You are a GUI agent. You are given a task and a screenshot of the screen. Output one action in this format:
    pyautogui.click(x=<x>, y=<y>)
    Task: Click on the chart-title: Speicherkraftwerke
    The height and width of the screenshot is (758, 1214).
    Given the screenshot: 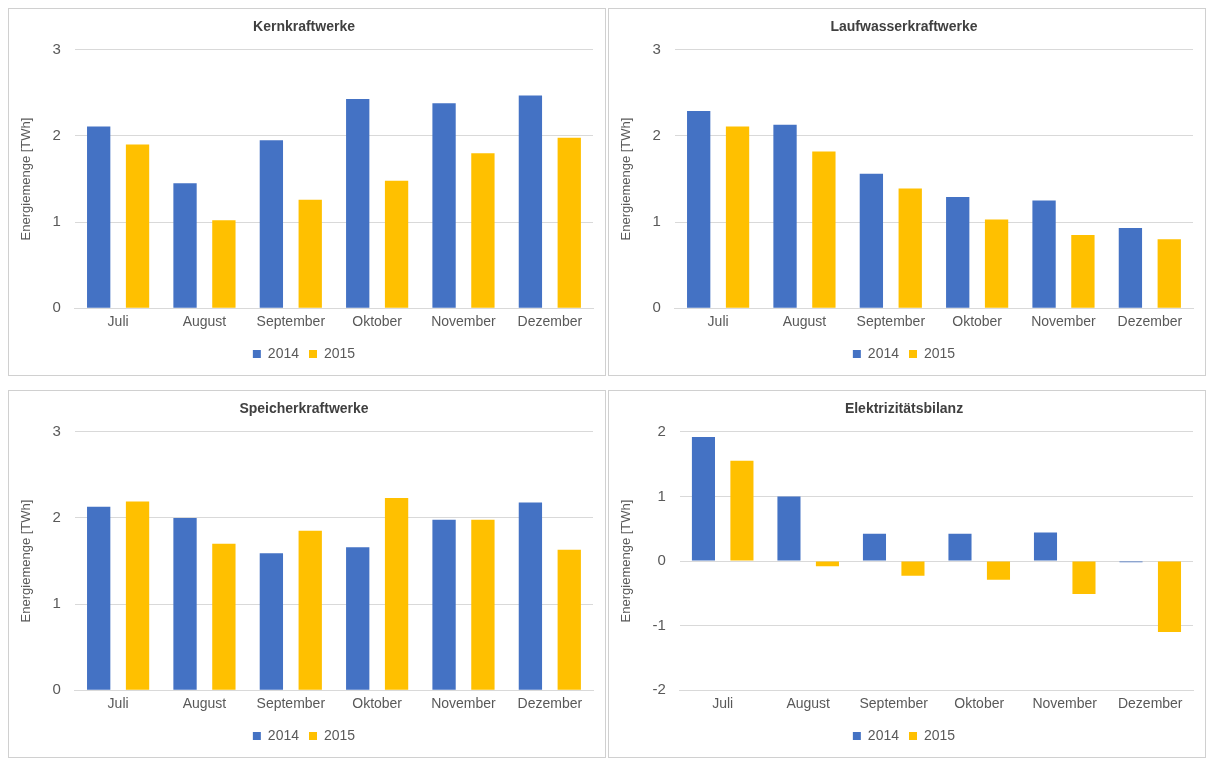 What is the action you would take?
    pyautogui.click(x=304, y=408)
    